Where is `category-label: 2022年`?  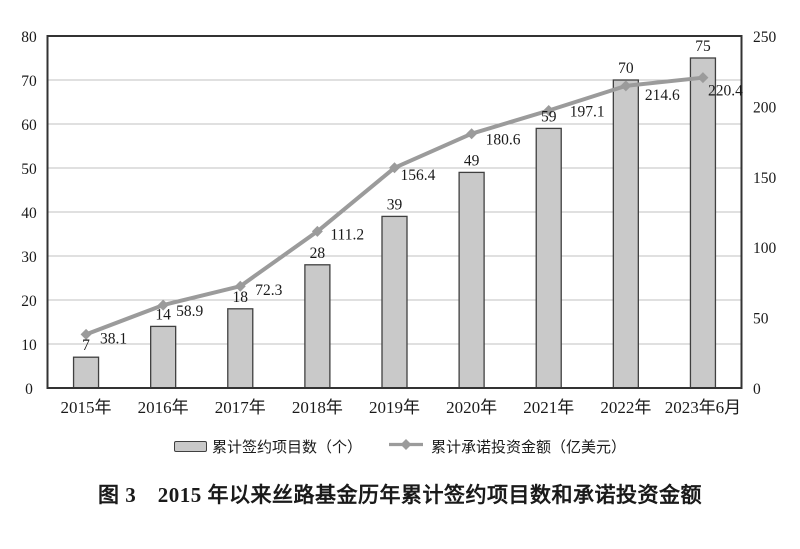
category-label: 2022年 is located at coordinates (625, 407).